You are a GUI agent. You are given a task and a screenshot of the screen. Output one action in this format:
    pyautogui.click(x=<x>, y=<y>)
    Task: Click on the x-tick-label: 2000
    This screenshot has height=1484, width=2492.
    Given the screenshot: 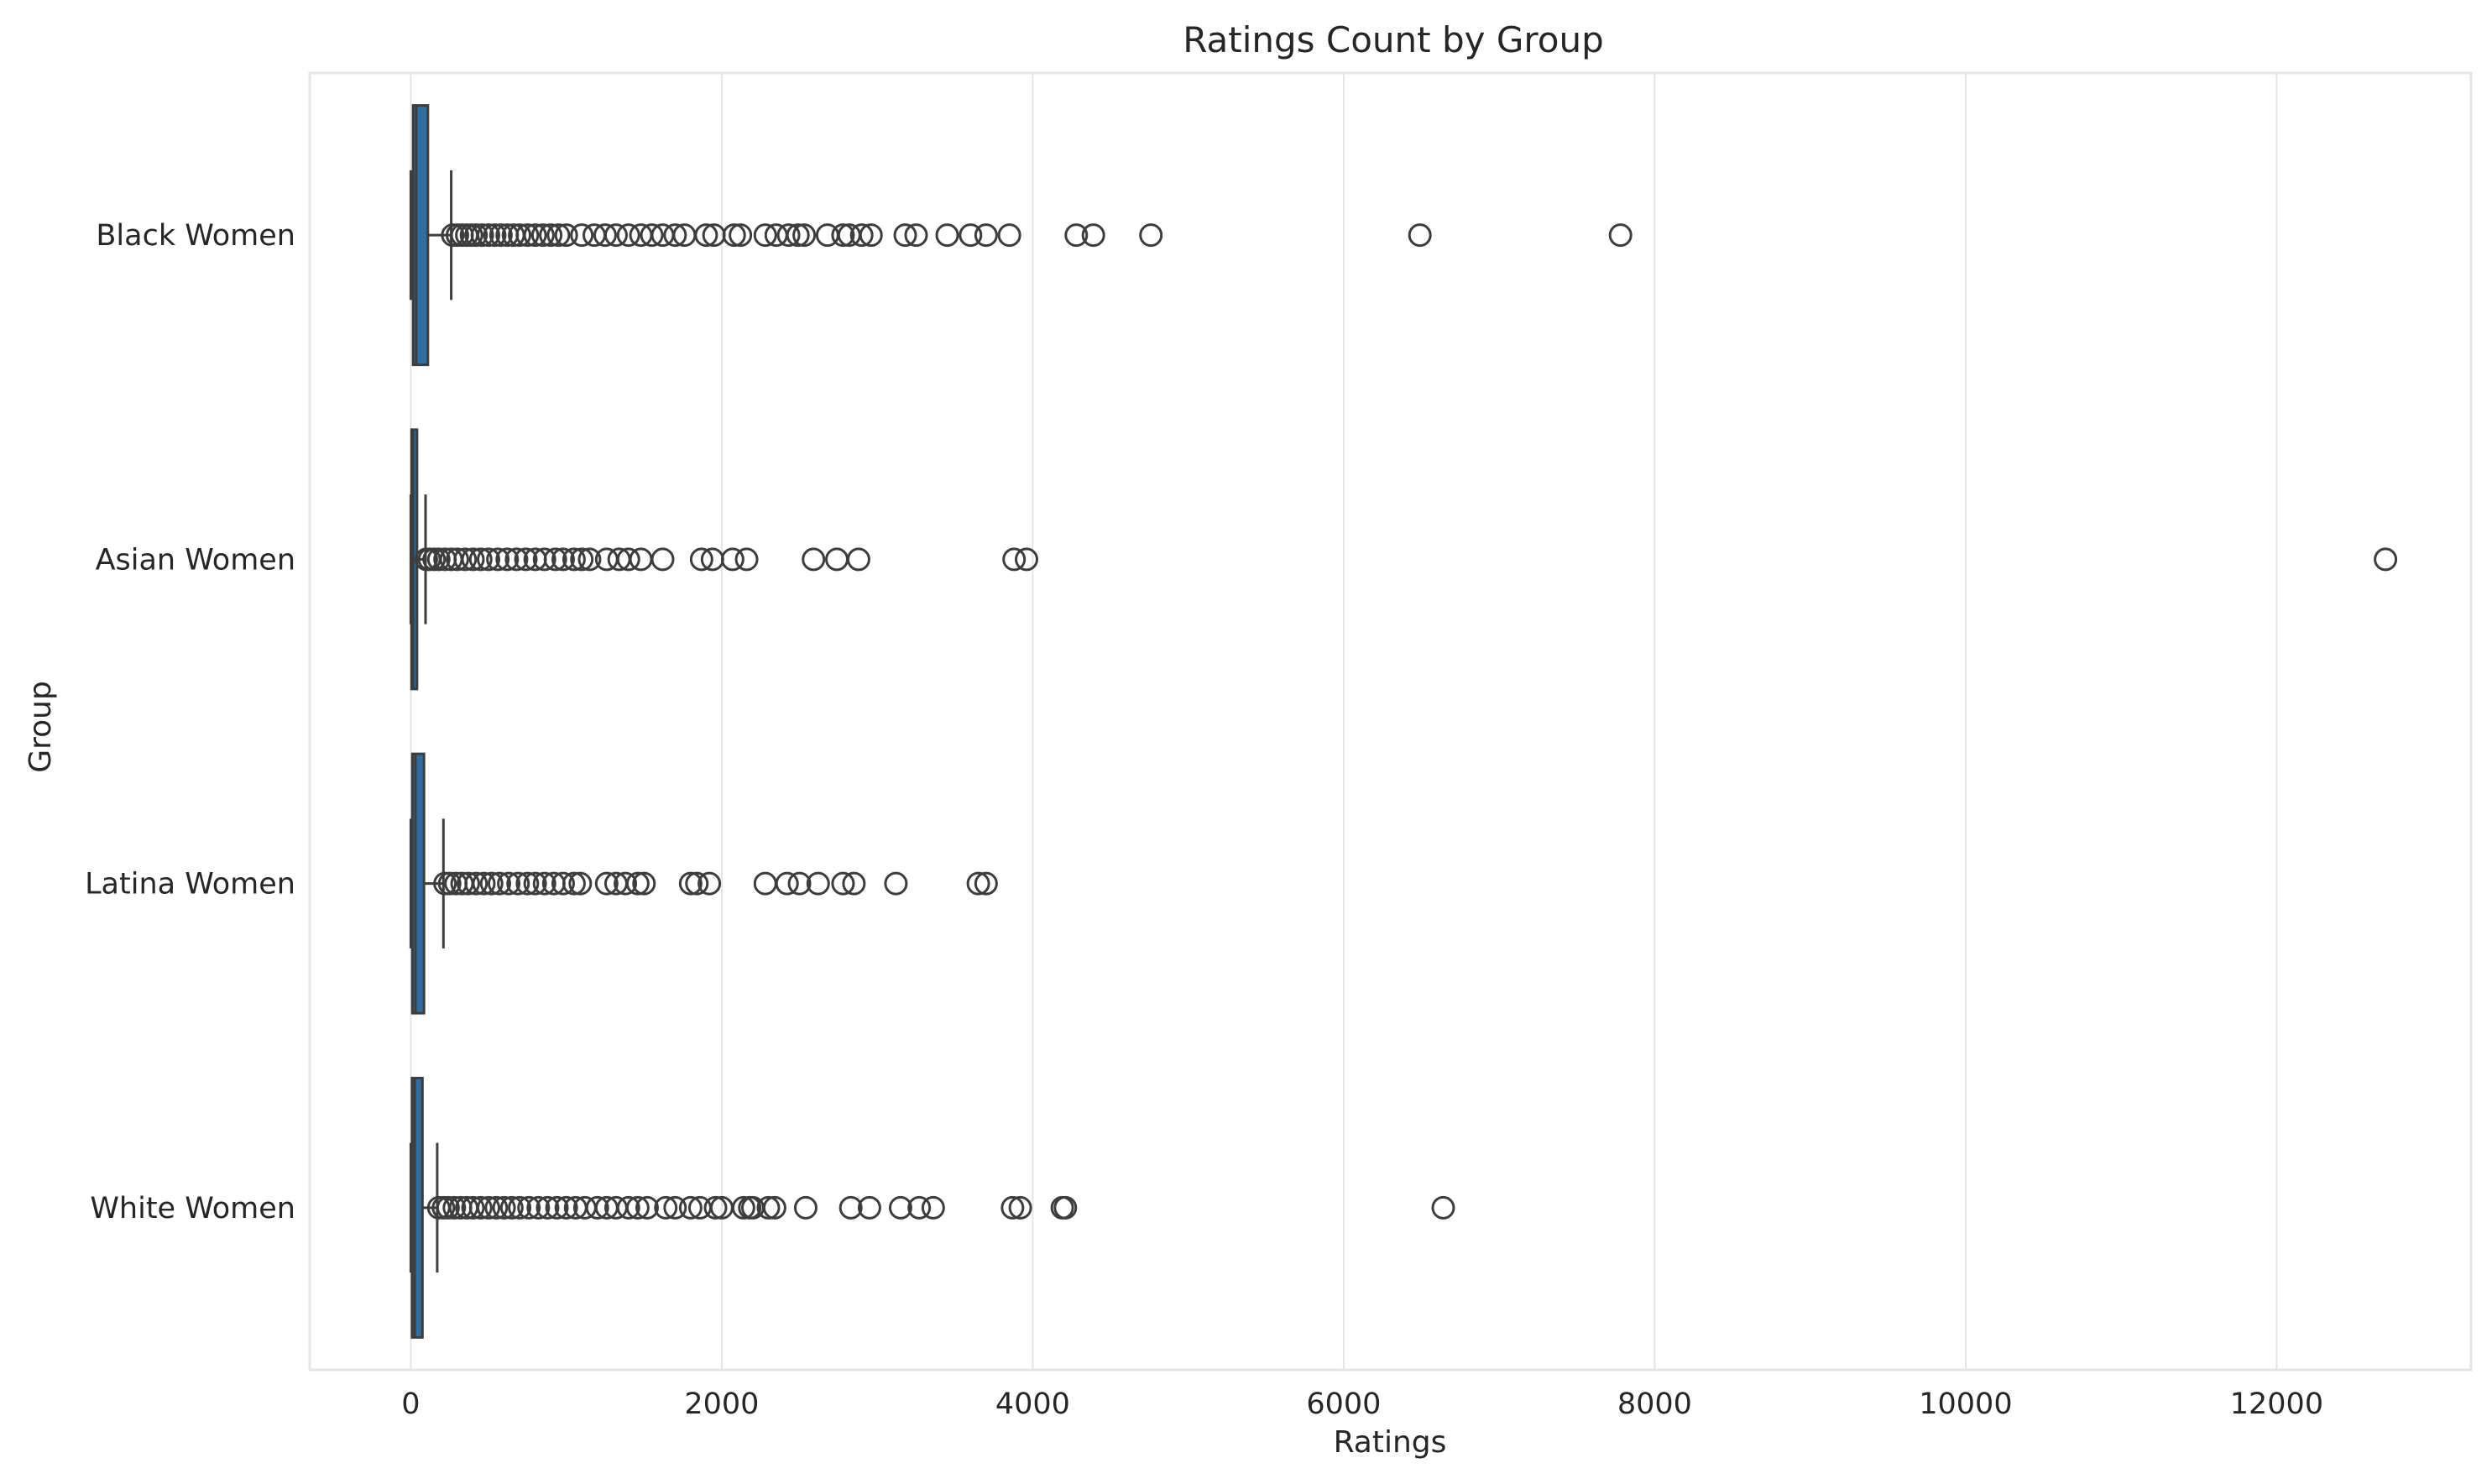 What is the action you would take?
    pyautogui.click(x=721, y=1404)
    